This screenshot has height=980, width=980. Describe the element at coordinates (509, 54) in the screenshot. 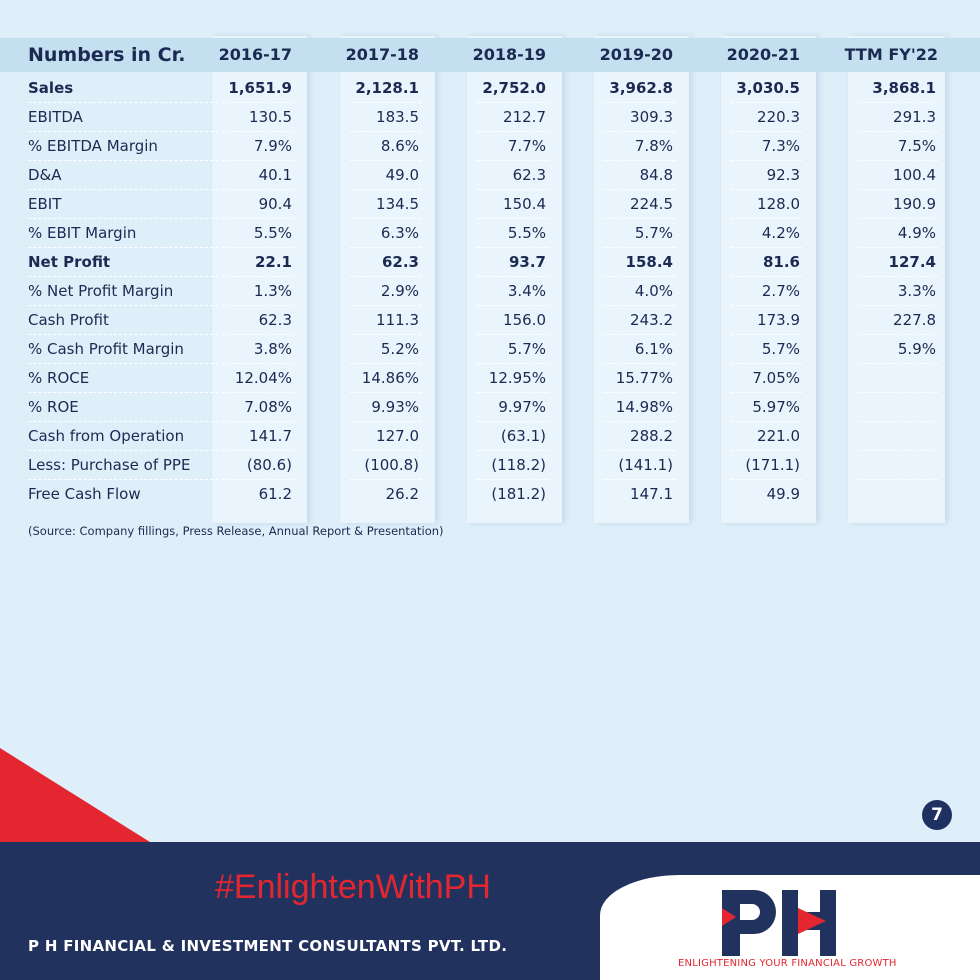

I see `header-year: 2018-19` at that location.